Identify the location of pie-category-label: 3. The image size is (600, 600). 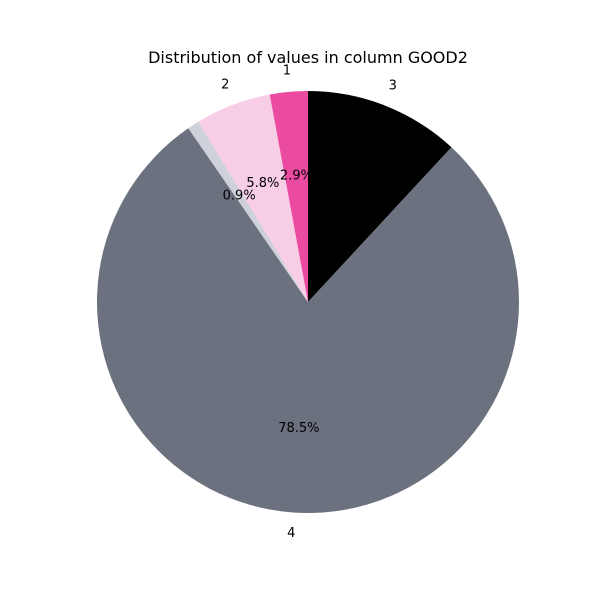
(393, 85).